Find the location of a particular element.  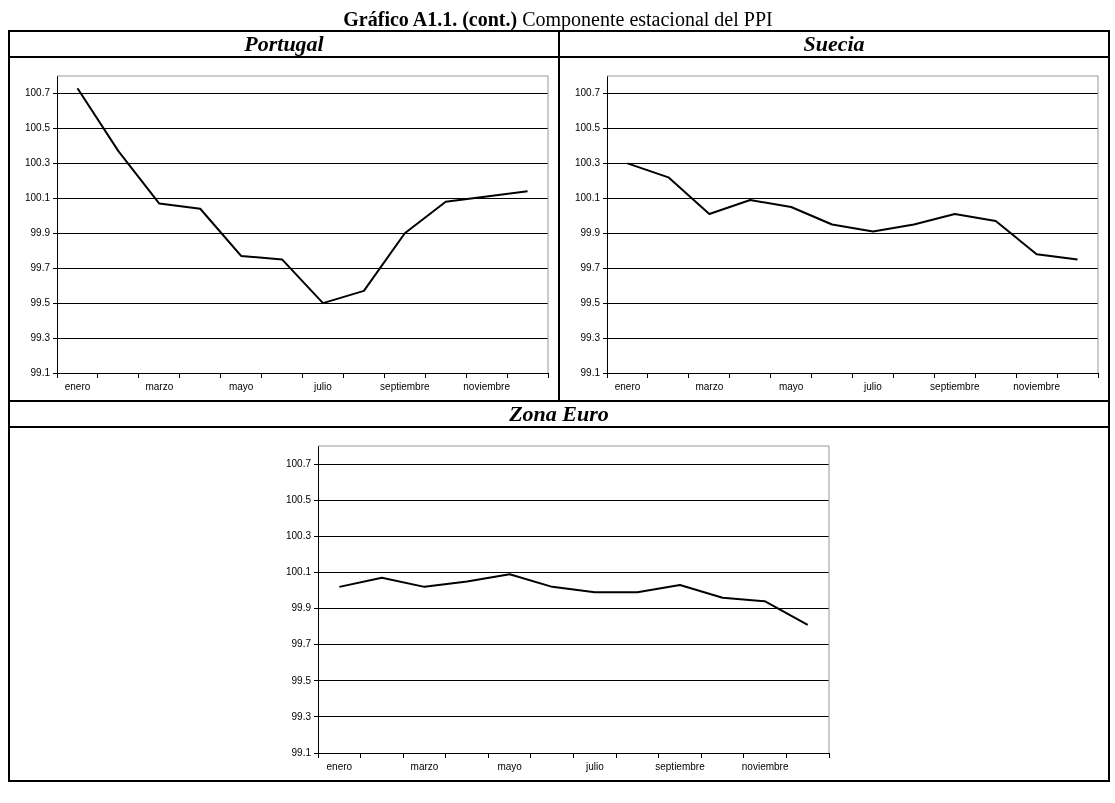

chart-title: Suecia is located at coordinates (834, 44).